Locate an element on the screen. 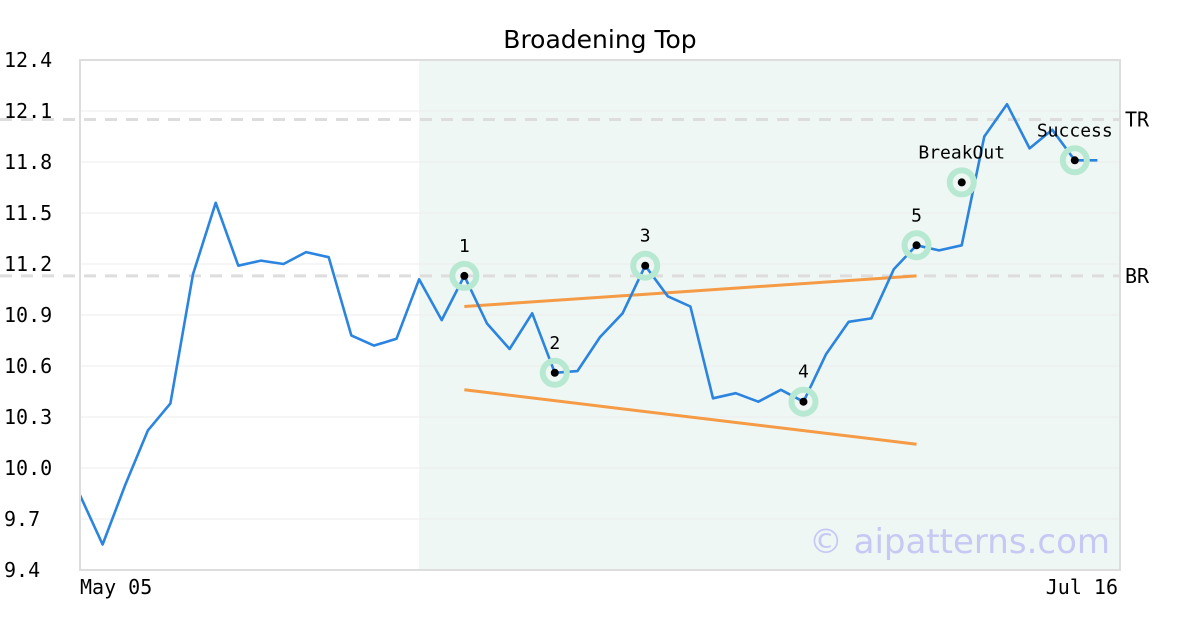  level-label-tr: TR is located at coordinates (1137, 120).